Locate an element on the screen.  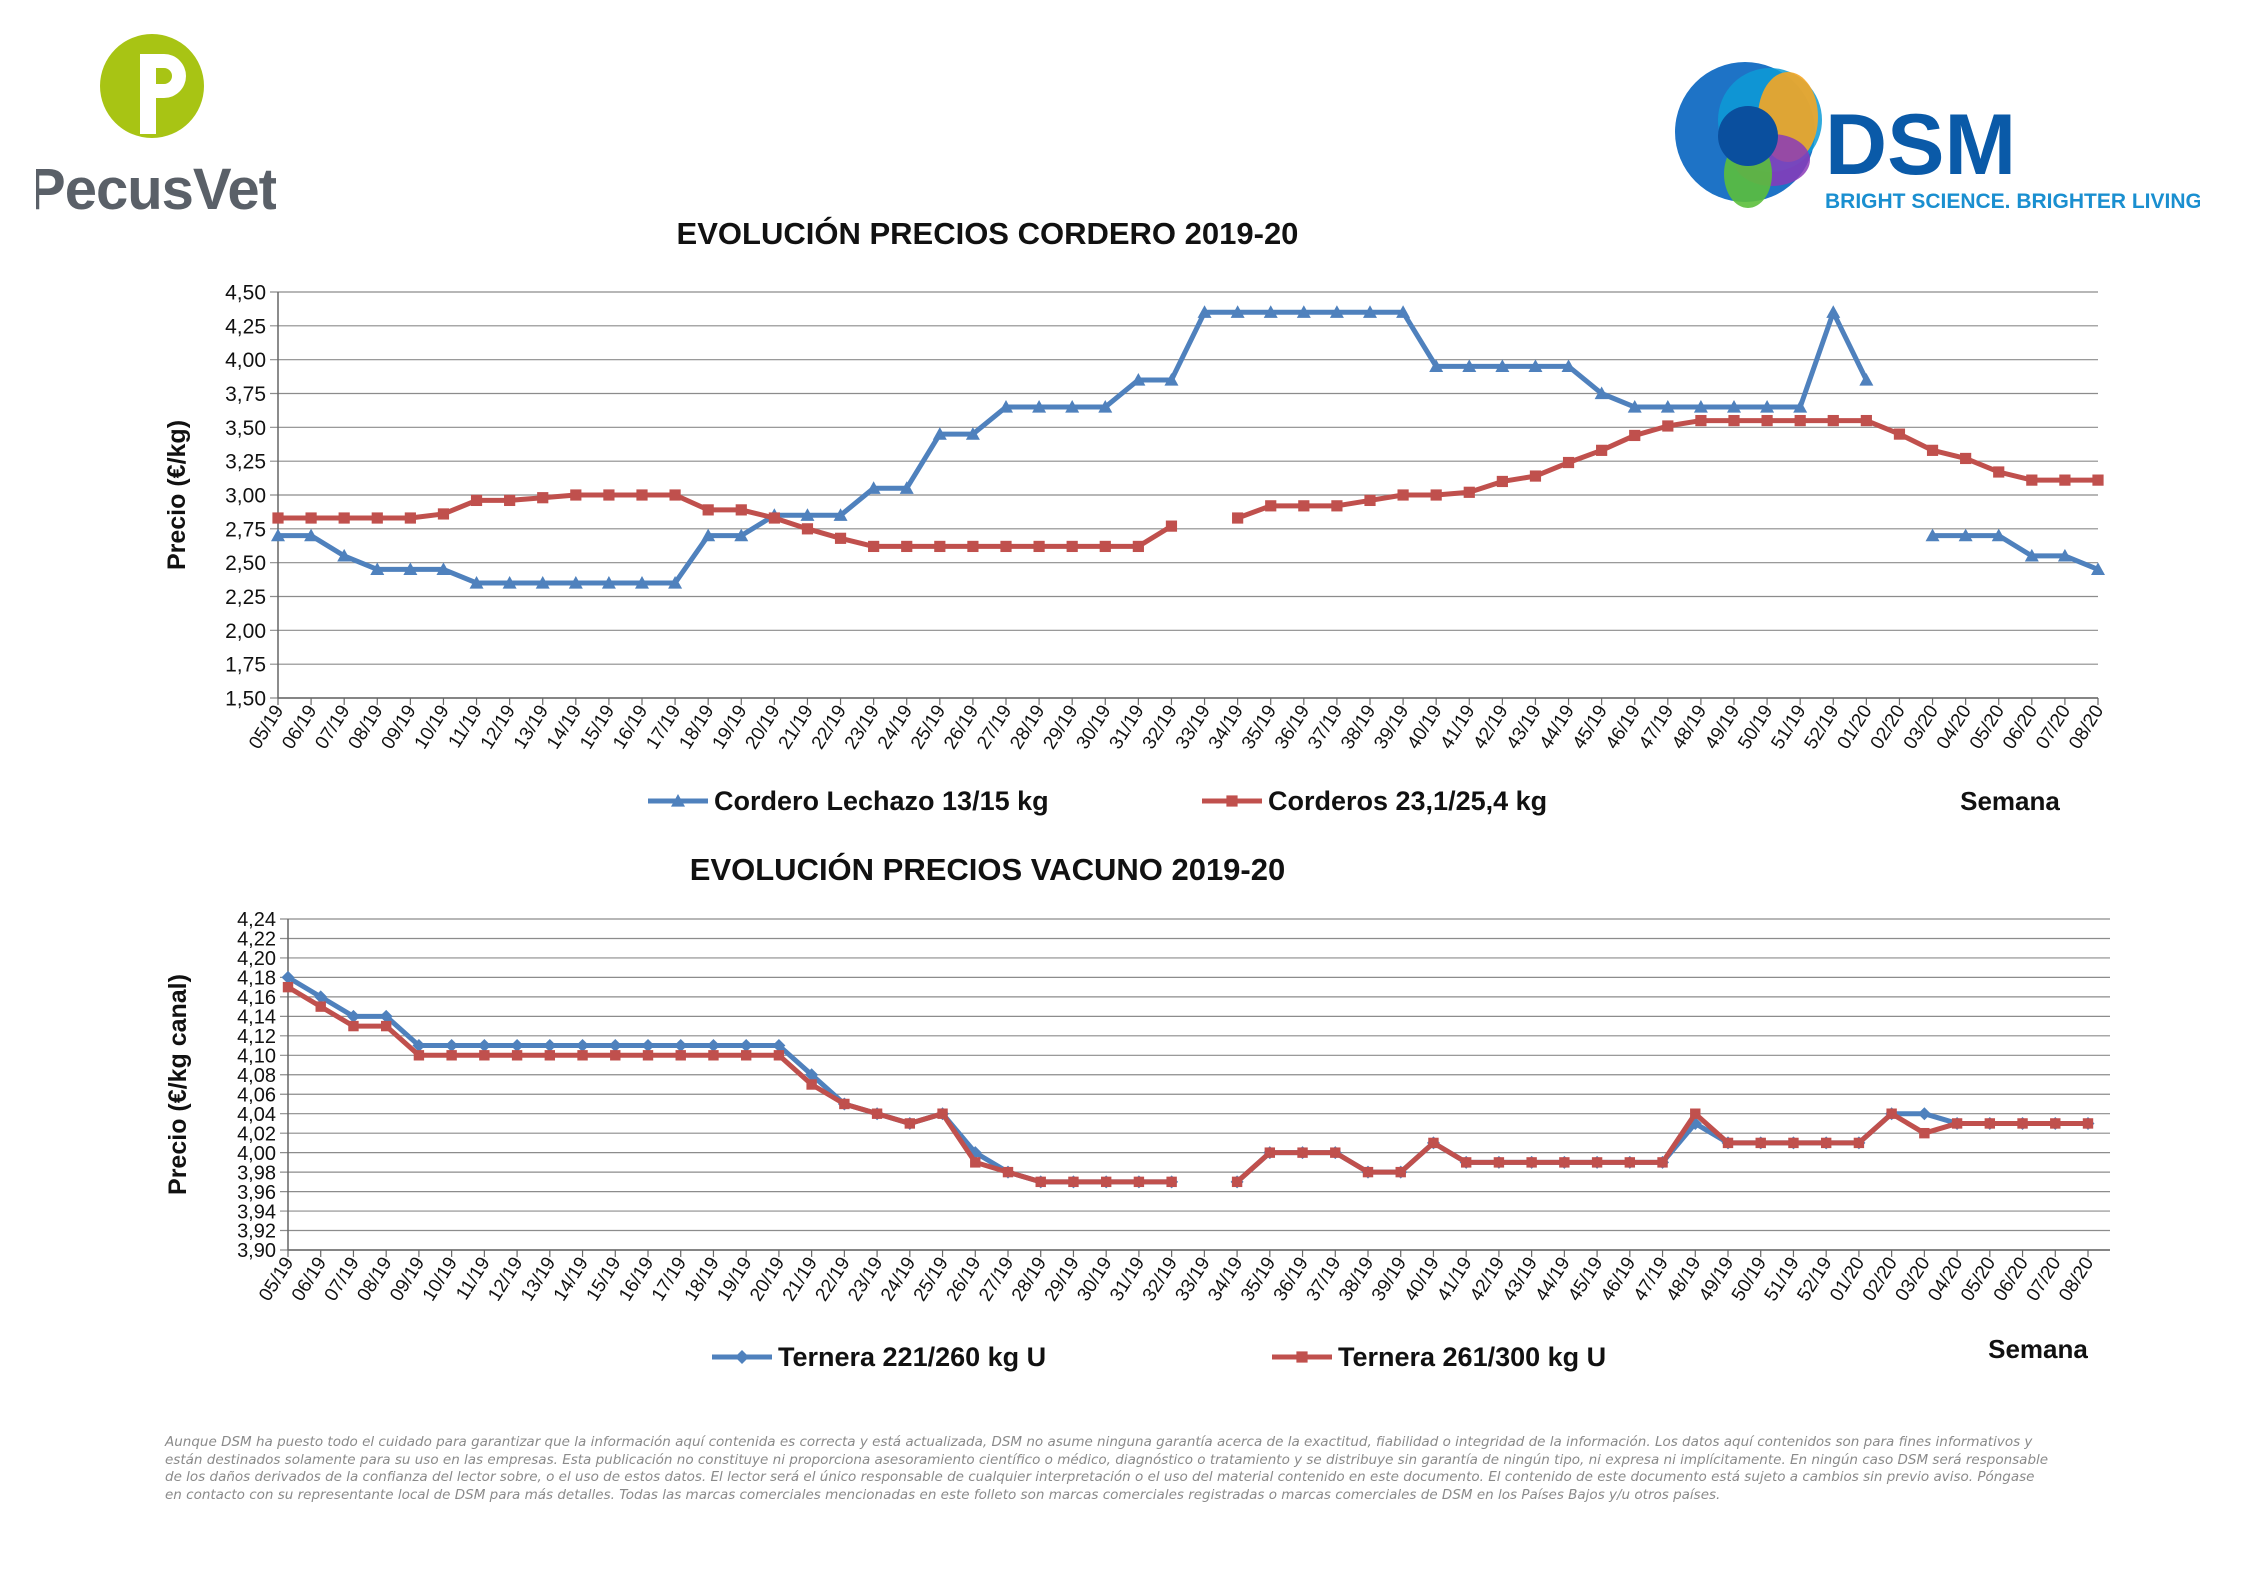
x-tick-label: 10/19 is located at coordinates (440, 1279).